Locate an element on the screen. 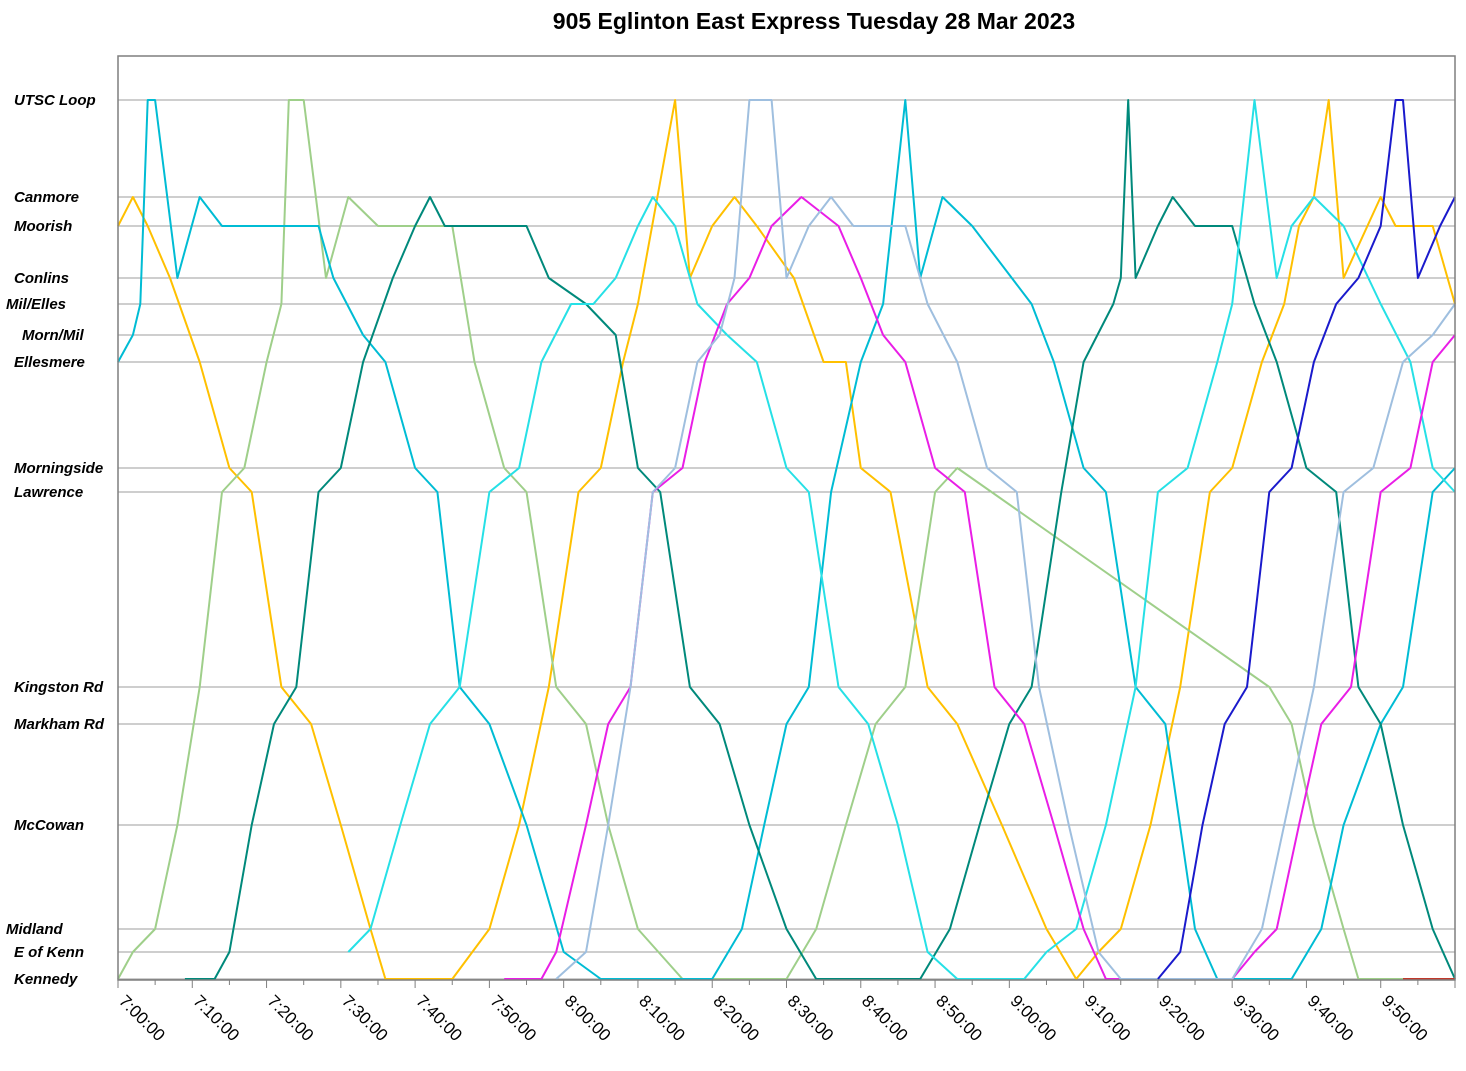 This screenshot has height=1071, width=1466. stop-label: Kingston Rd is located at coordinates (59, 687).